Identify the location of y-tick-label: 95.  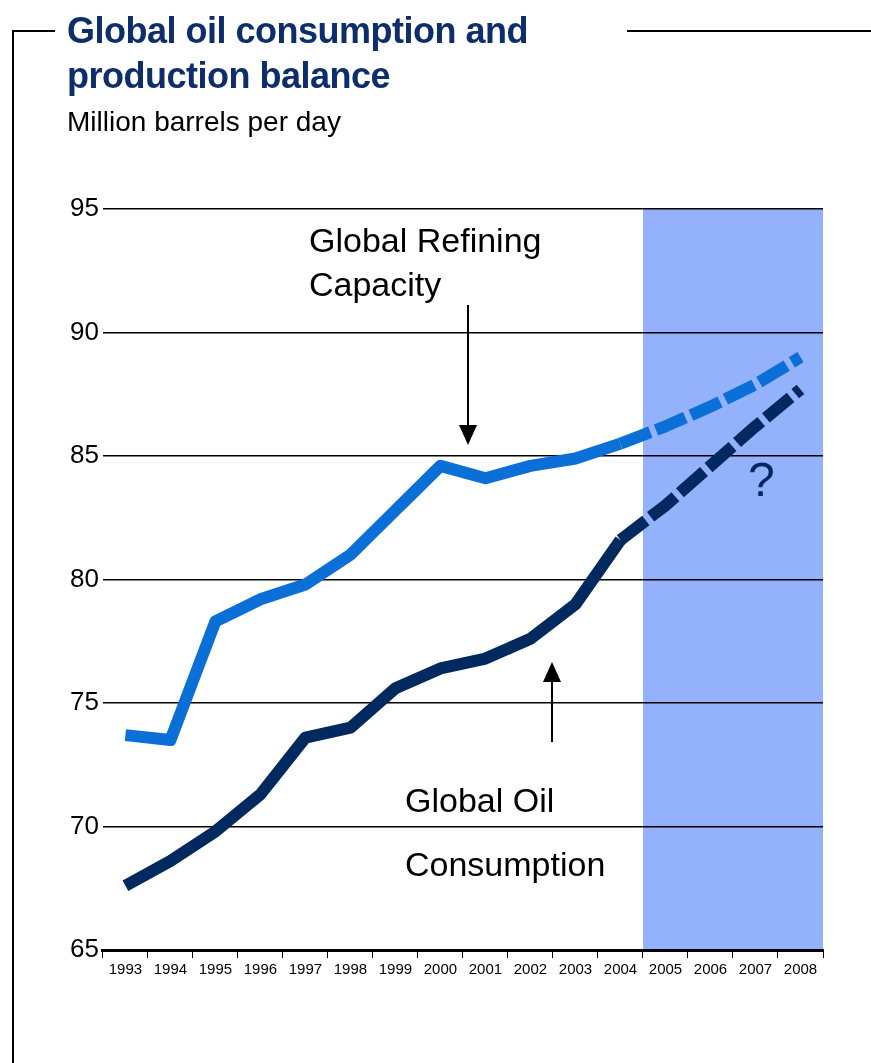
(84, 207).